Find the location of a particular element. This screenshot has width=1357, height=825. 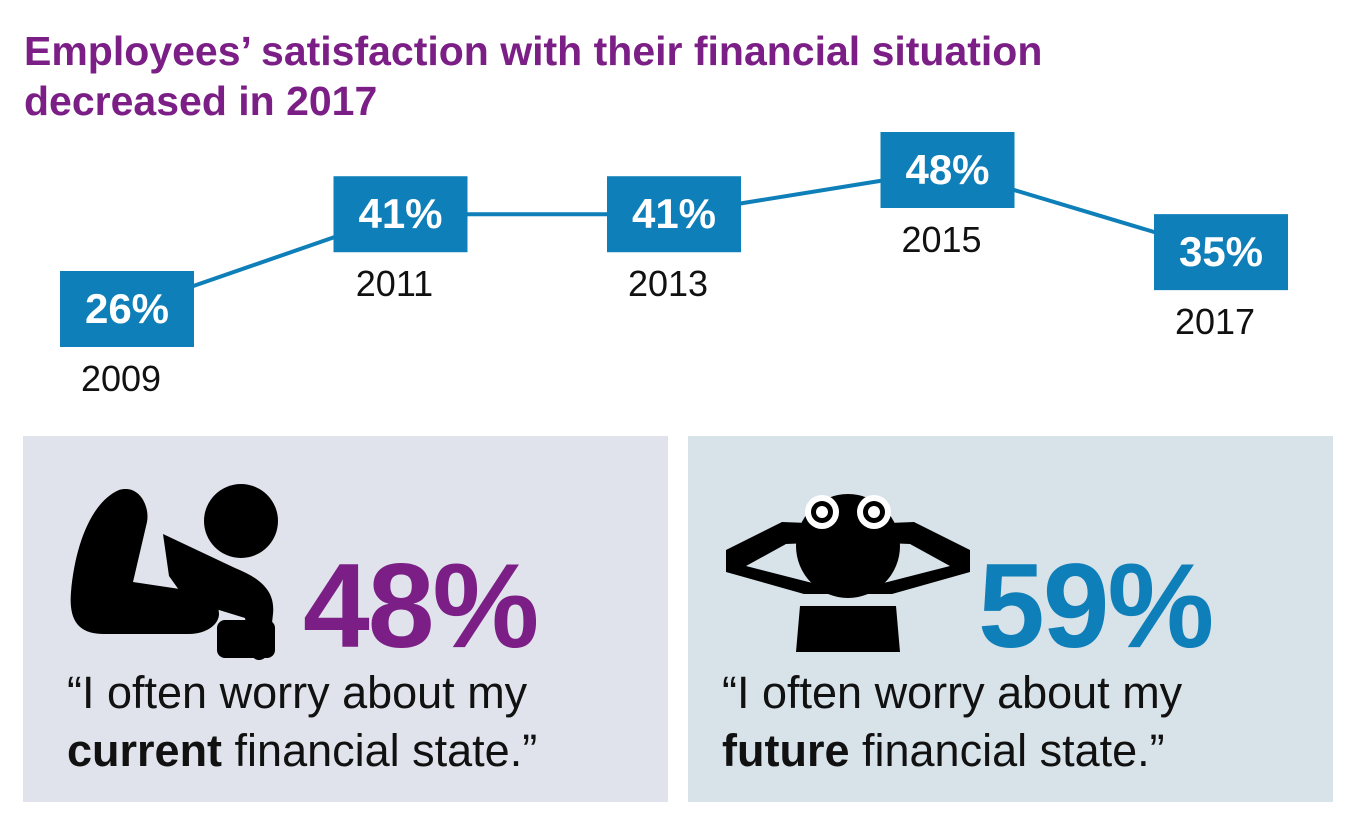

future-worry-quote-line-1: “I often worry about my is located at coordinates (952, 692).